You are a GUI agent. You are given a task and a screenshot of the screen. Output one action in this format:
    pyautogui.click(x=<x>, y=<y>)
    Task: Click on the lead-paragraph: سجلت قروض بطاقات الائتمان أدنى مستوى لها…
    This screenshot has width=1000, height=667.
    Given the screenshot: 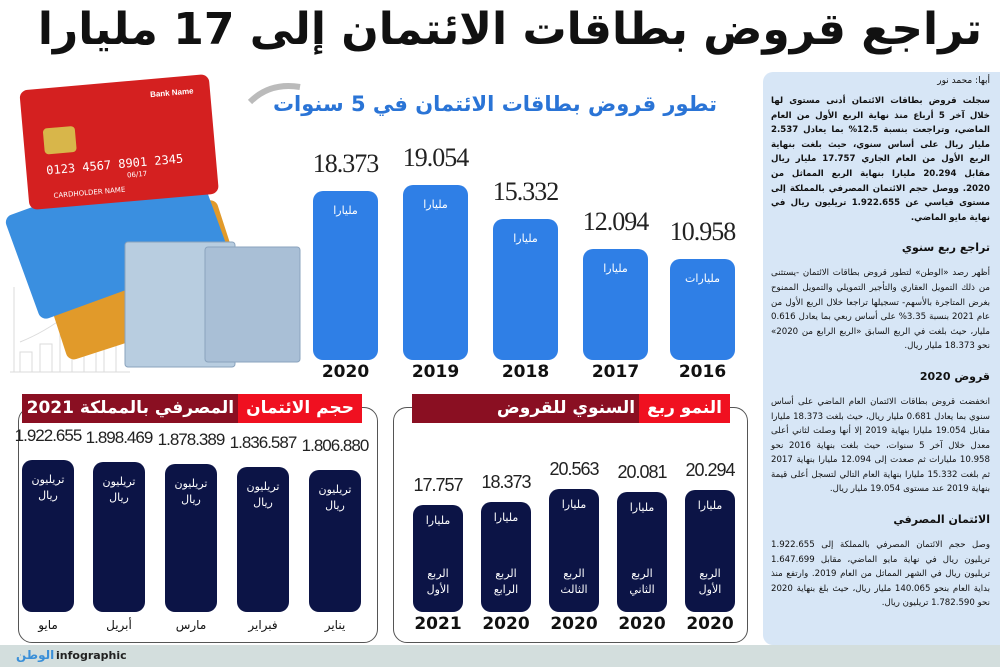 What is the action you would take?
    pyautogui.click(x=880, y=159)
    